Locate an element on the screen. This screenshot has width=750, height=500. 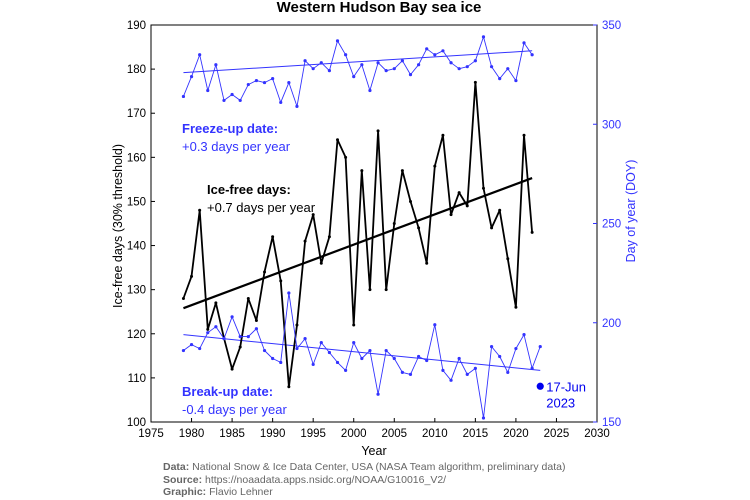
x-tick-label: 1990 is located at coordinates (273, 434).